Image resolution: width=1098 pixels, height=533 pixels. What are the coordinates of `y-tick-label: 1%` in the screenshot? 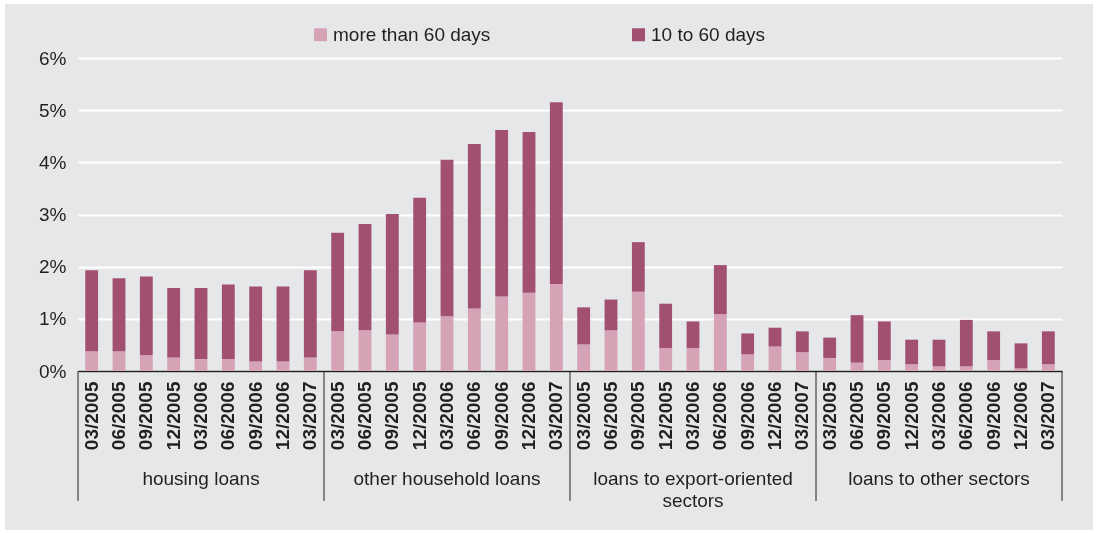 It's located at (53, 319).